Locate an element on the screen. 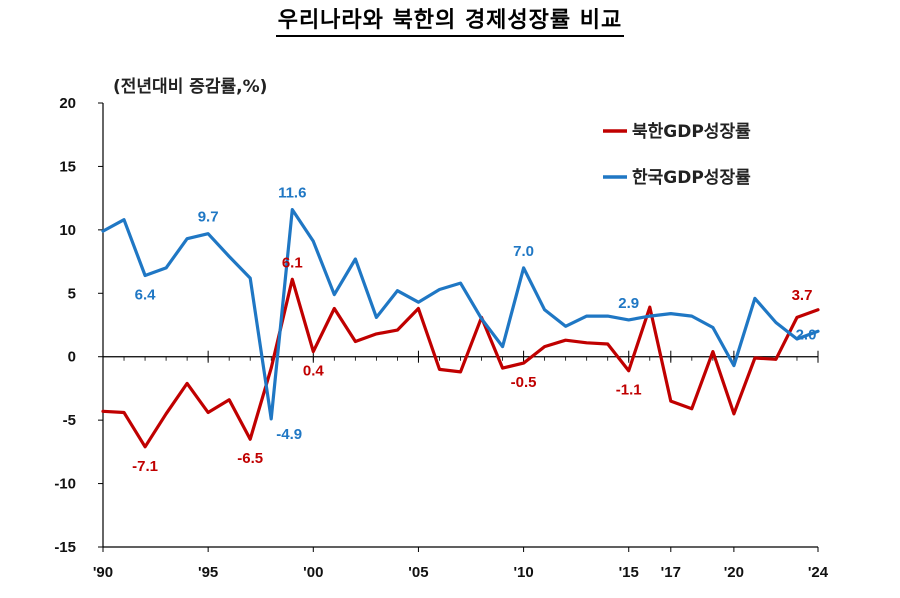  y-axis-unit-label: (전년대비 증감률,%) is located at coordinates (190, 87).